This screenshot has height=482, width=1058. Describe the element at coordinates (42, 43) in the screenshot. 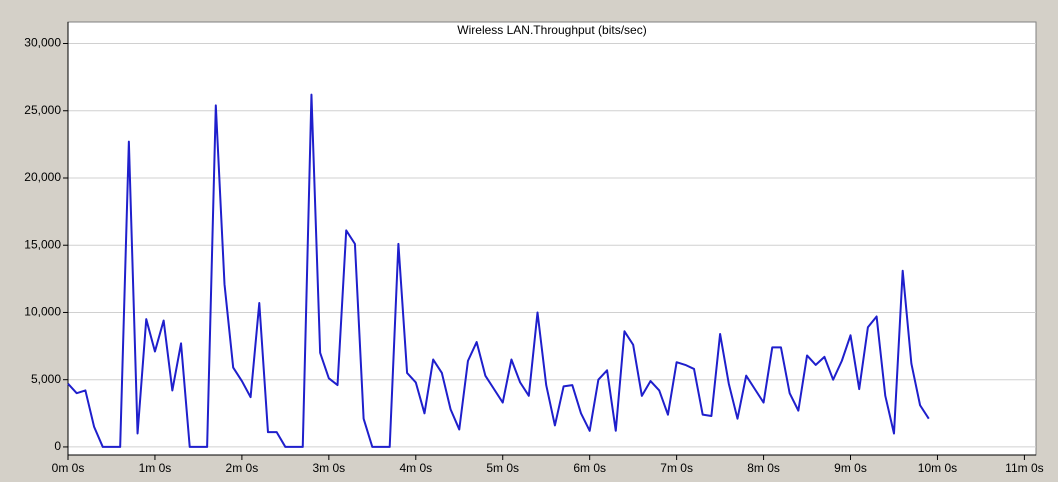

I see `y-tick-label: 30,000` at that location.